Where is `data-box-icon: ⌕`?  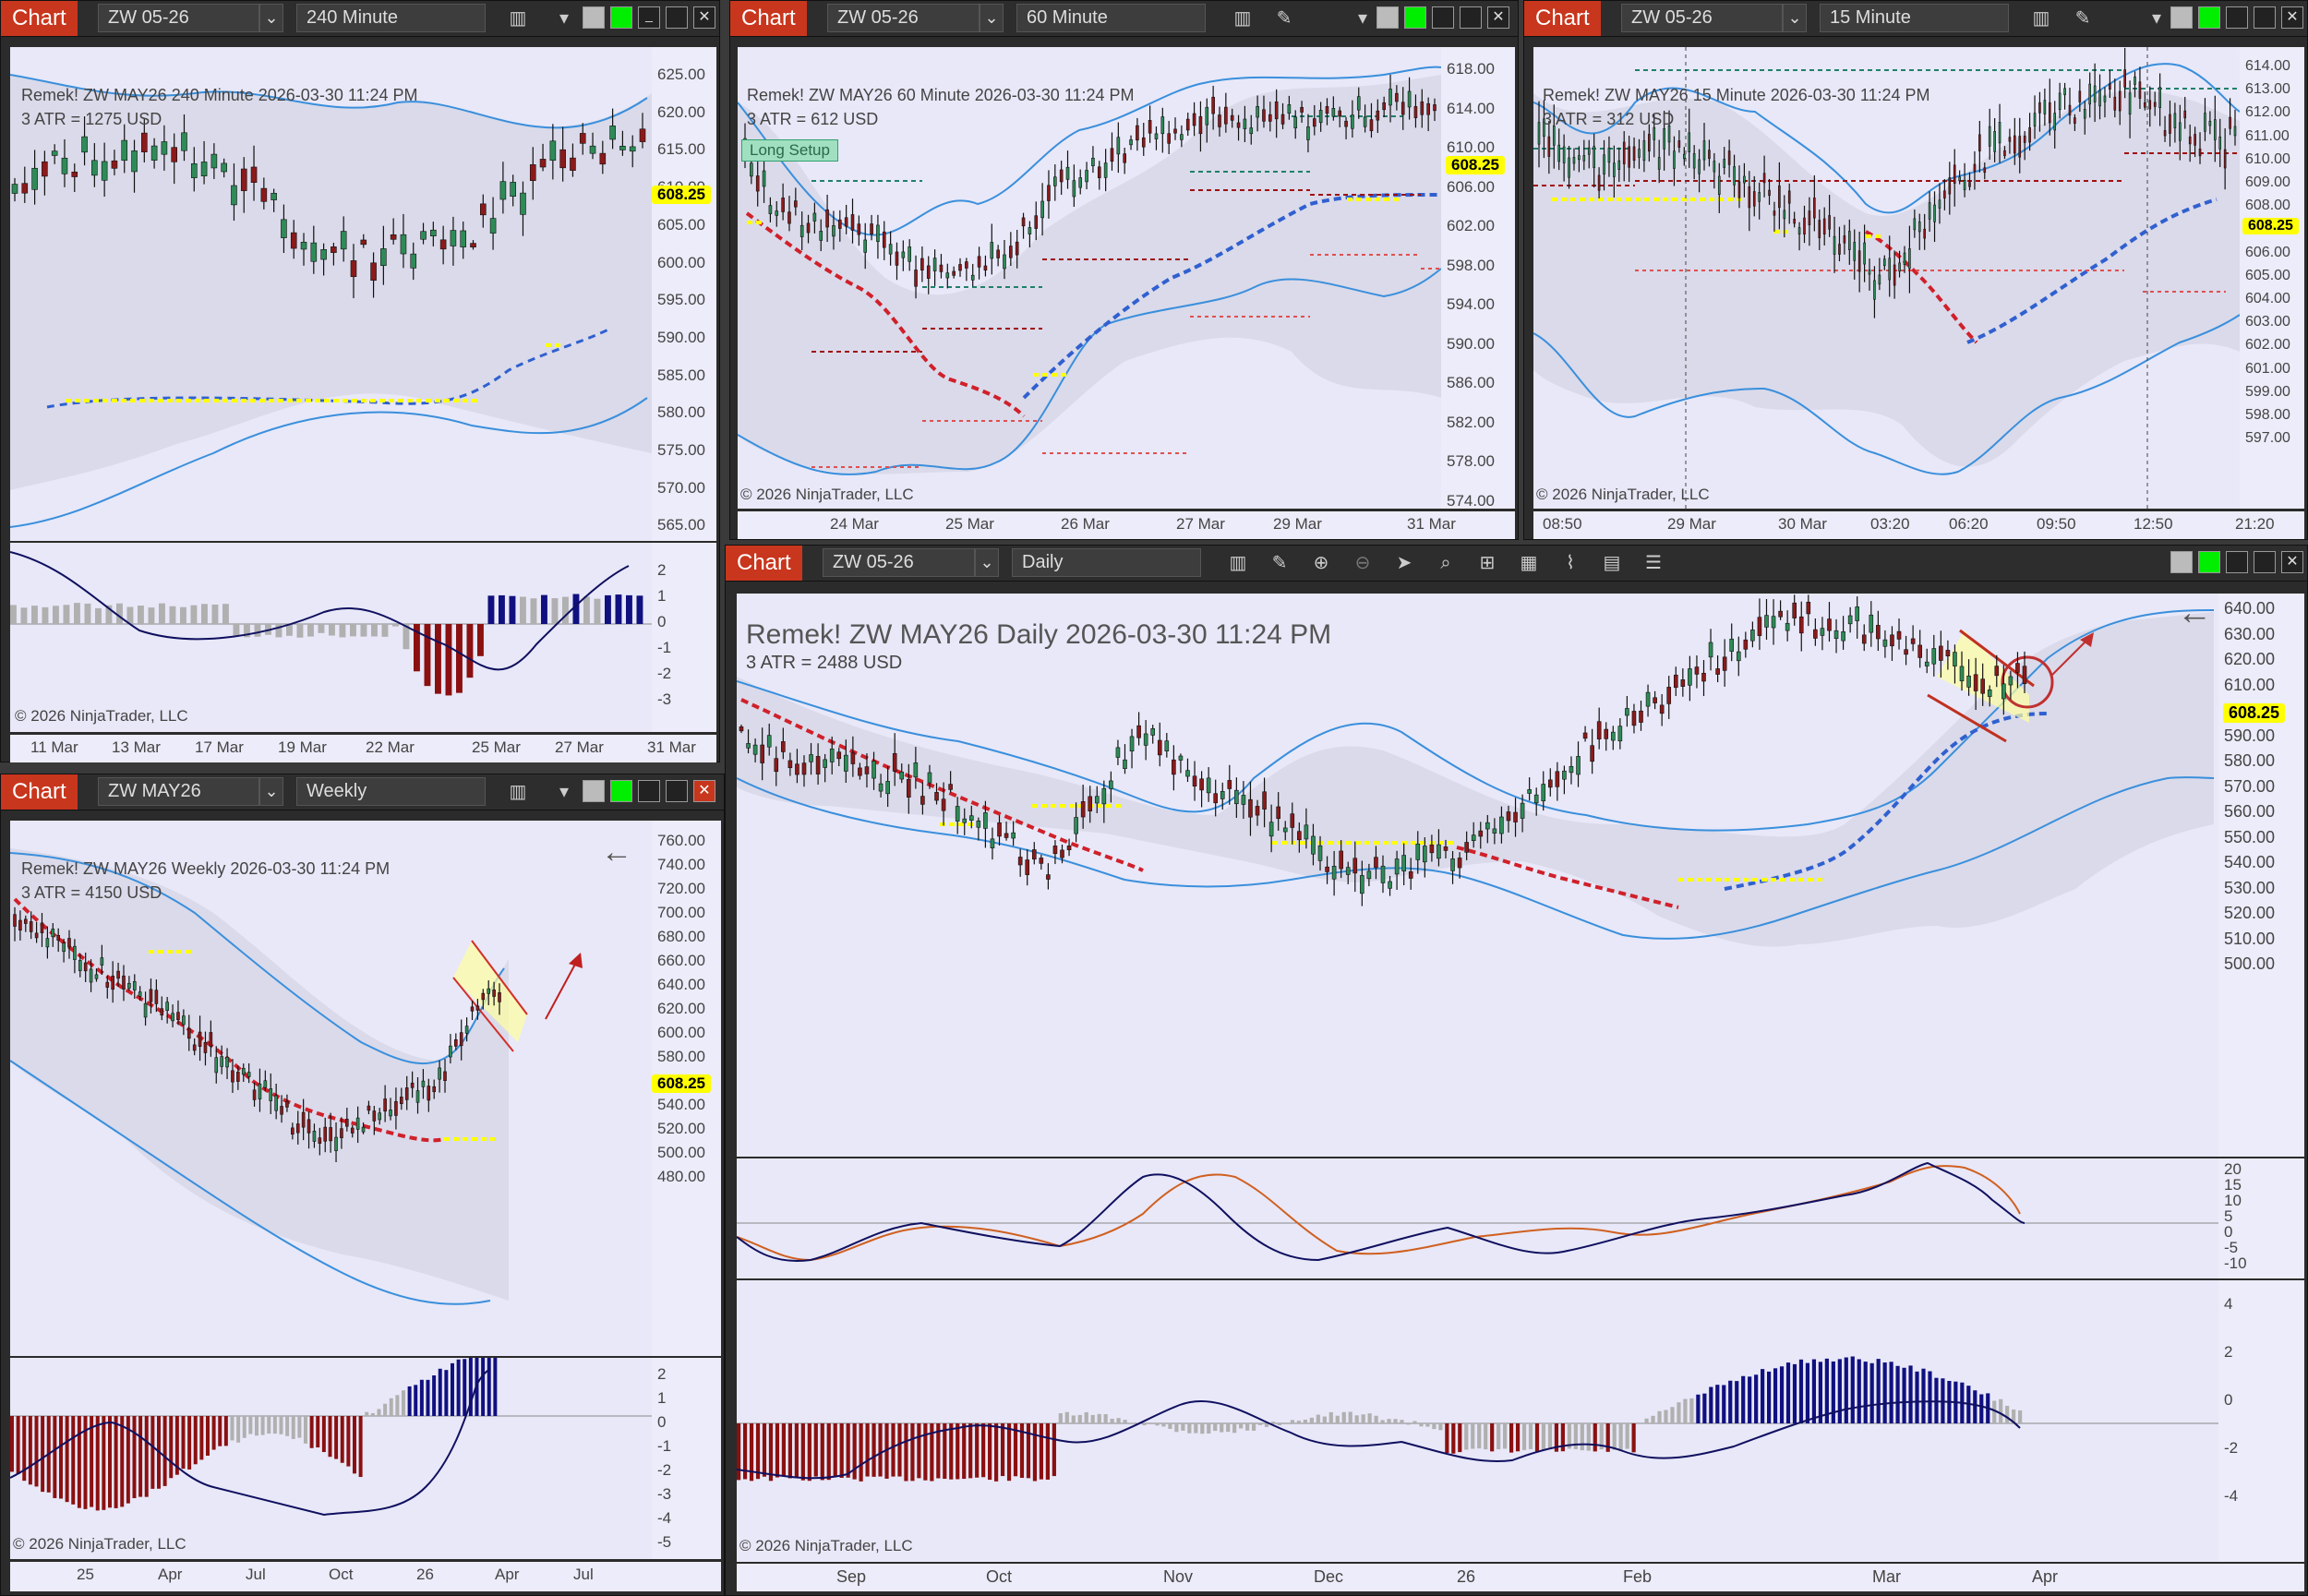 data-box-icon: ⌕ is located at coordinates (1445, 563).